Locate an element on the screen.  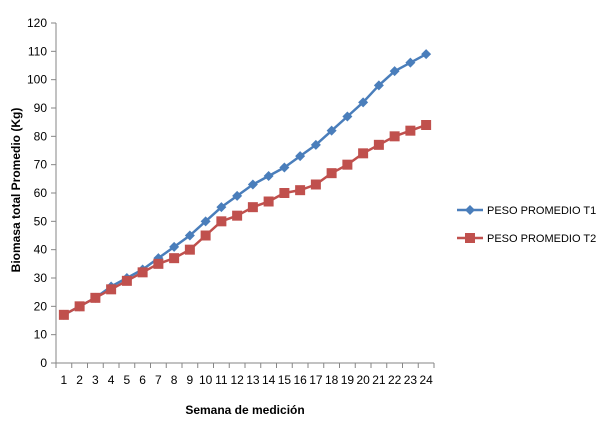
x-tick-label: 21 is located at coordinates (379, 380).